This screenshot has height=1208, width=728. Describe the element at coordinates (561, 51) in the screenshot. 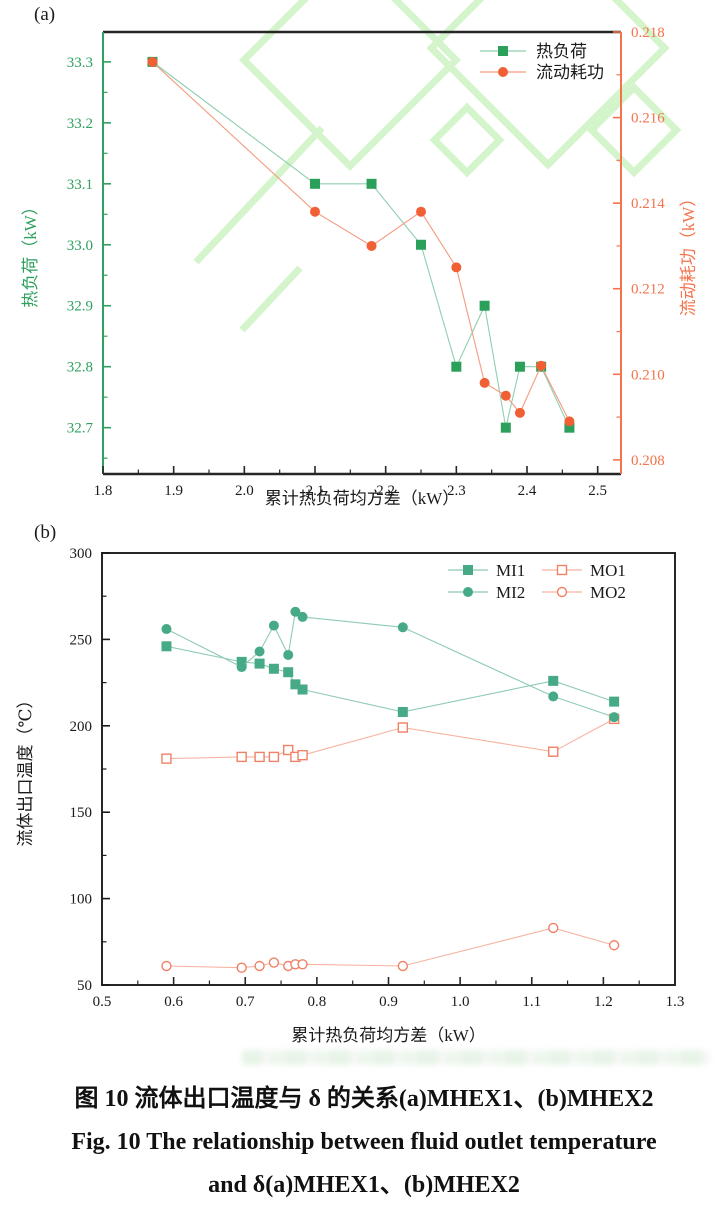

I see `svg-text: 热负荷` at that location.